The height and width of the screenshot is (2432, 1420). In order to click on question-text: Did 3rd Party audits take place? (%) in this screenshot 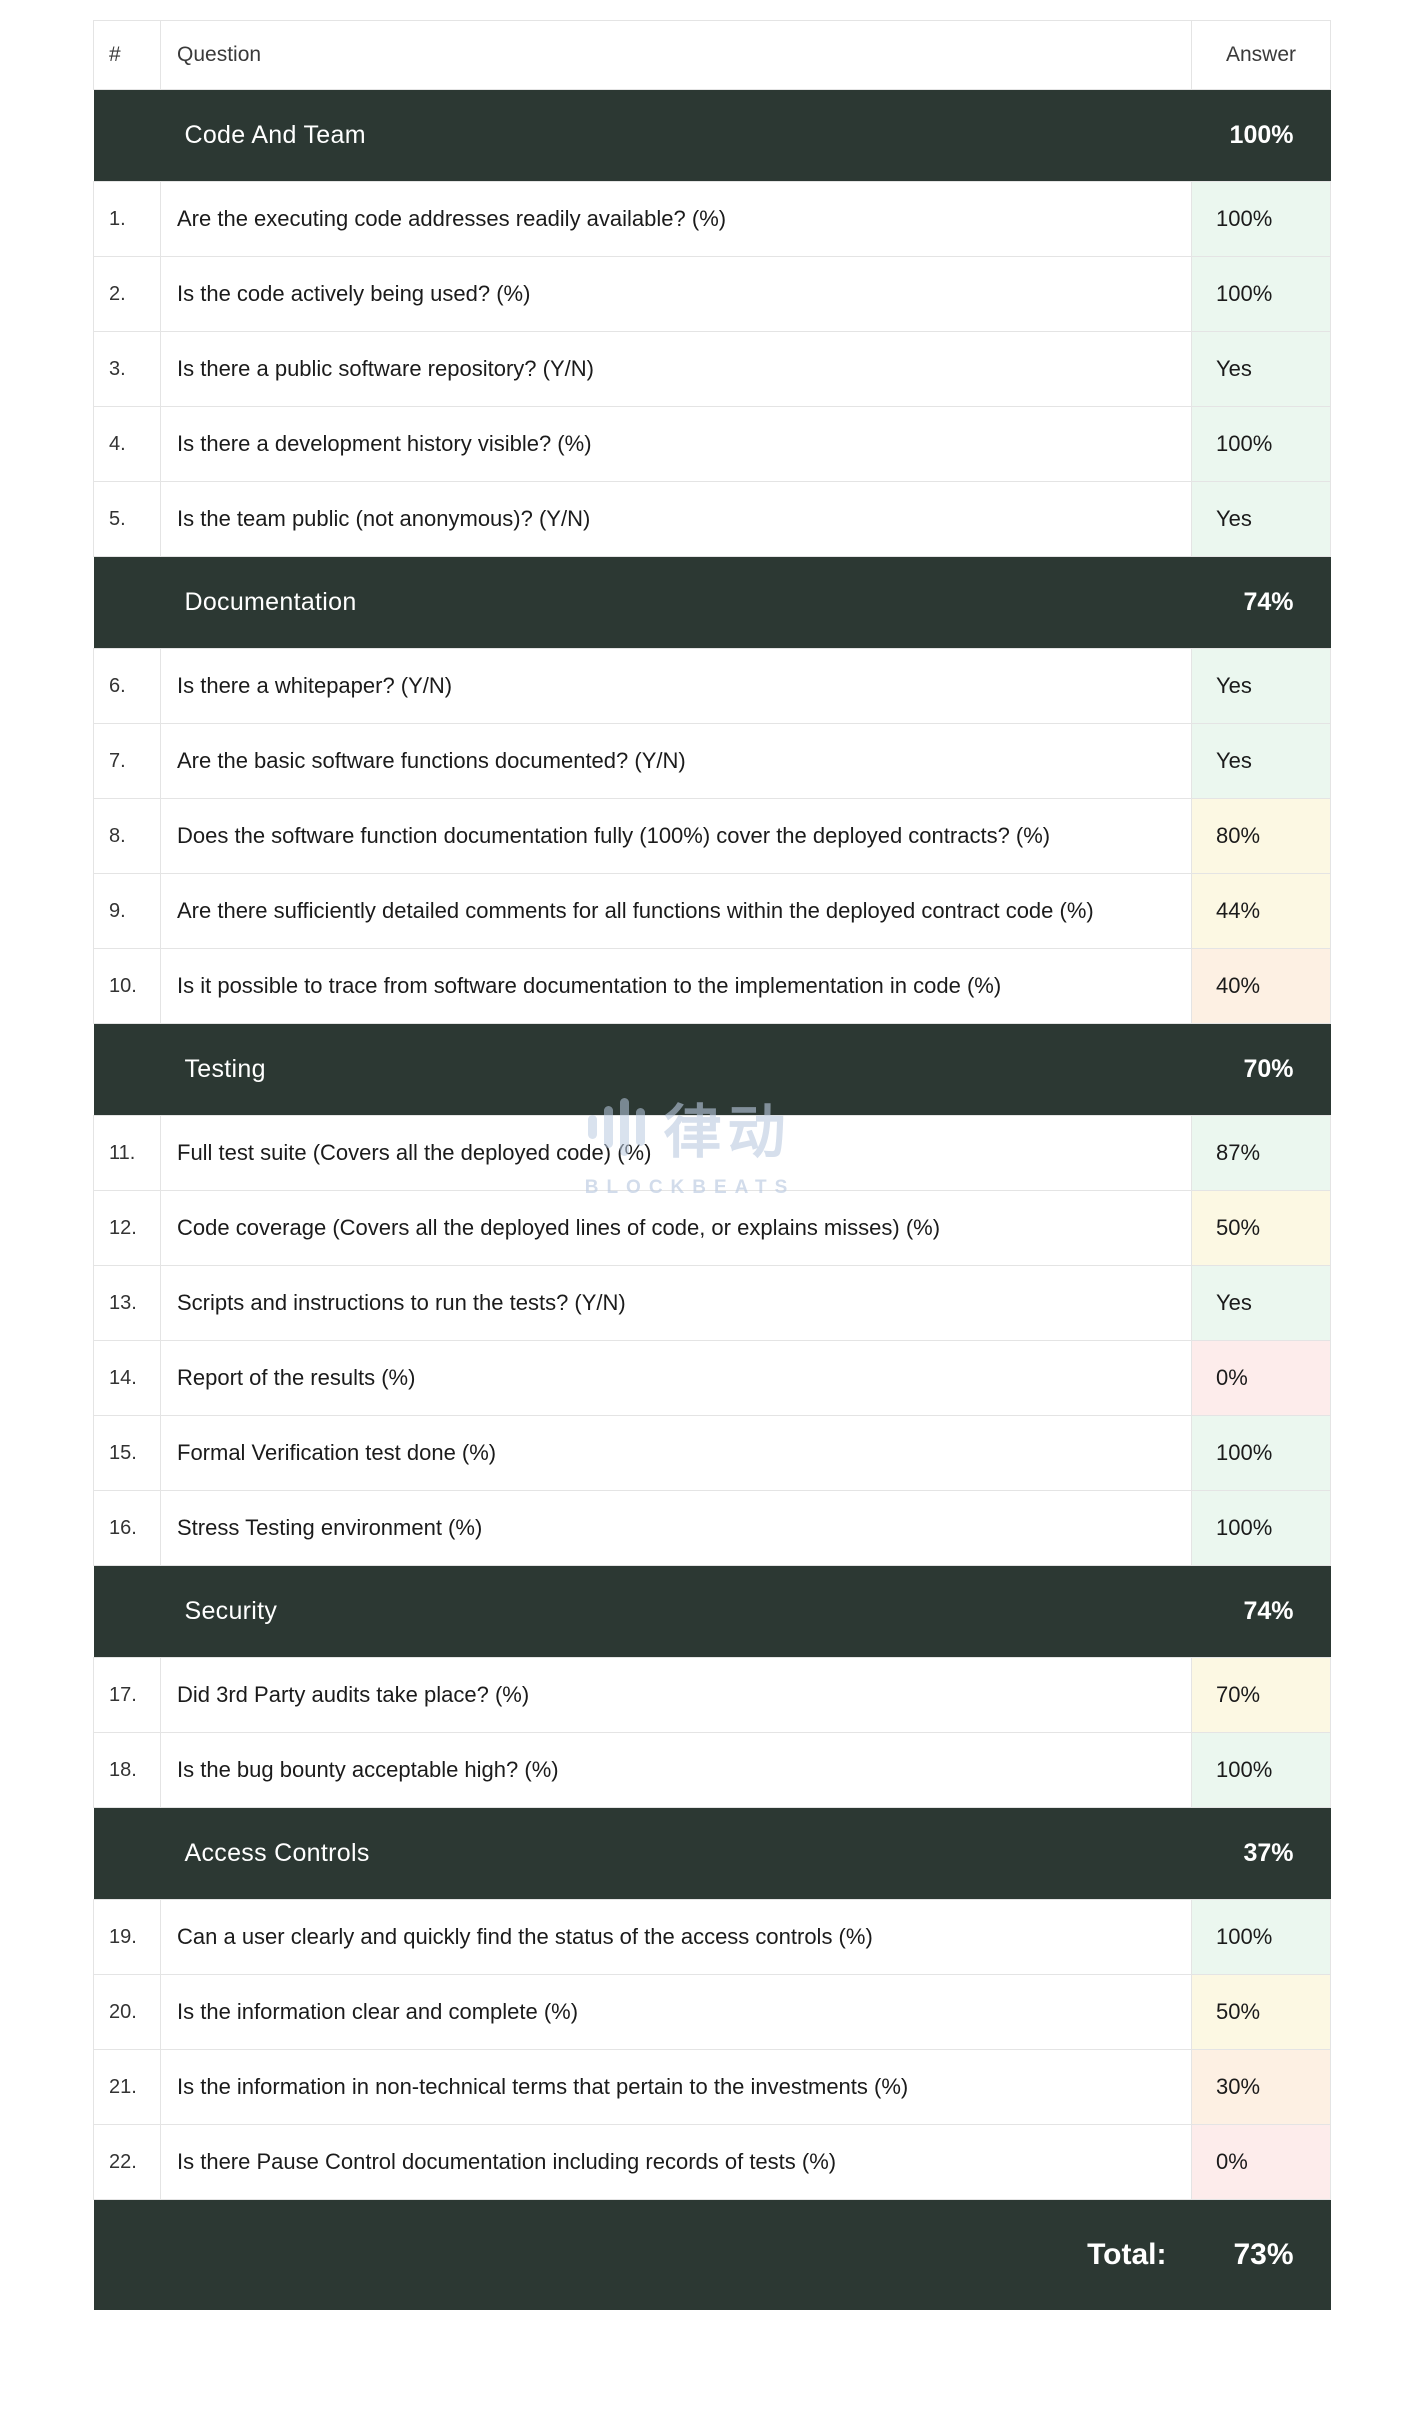, I will do `click(676, 1695)`.